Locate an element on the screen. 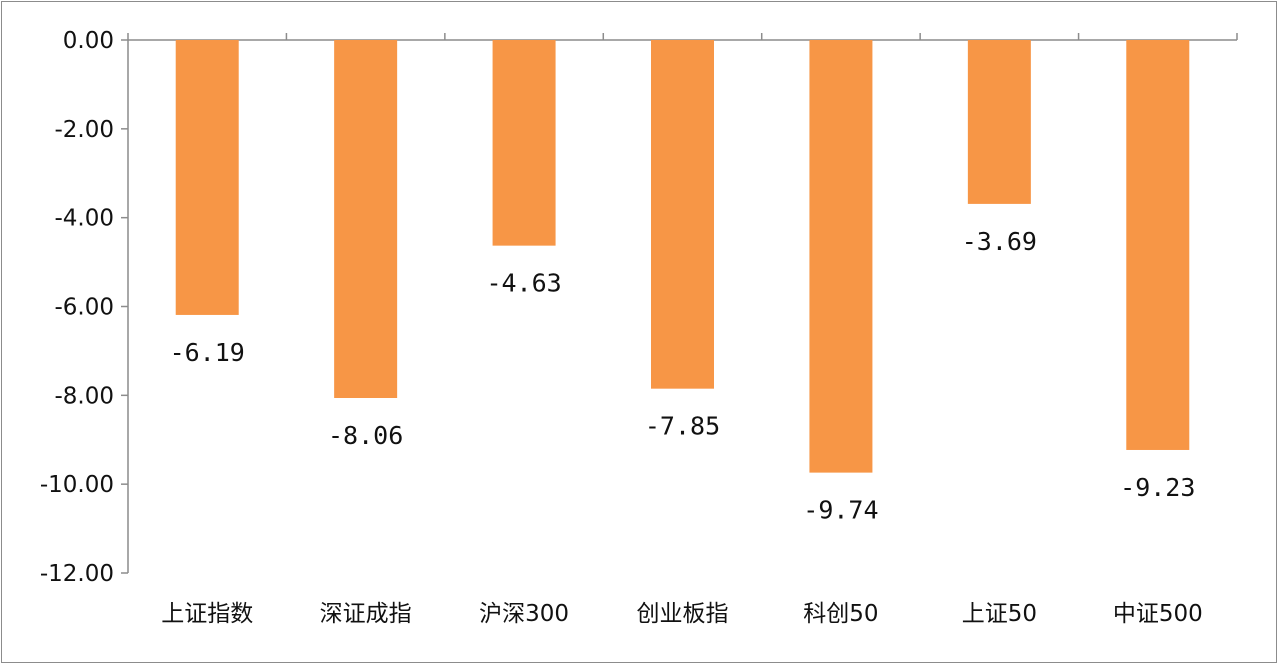 This screenshot has width=1280, height=666. data-label: -4.63 is located at coordinates (523, 283).